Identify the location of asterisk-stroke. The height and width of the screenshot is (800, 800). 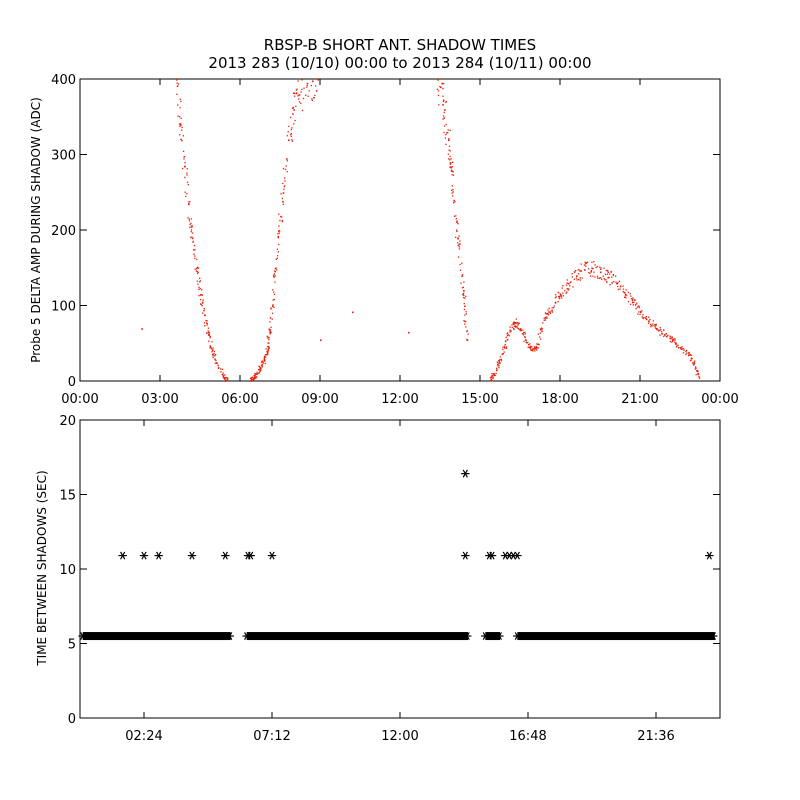
(499, 636).